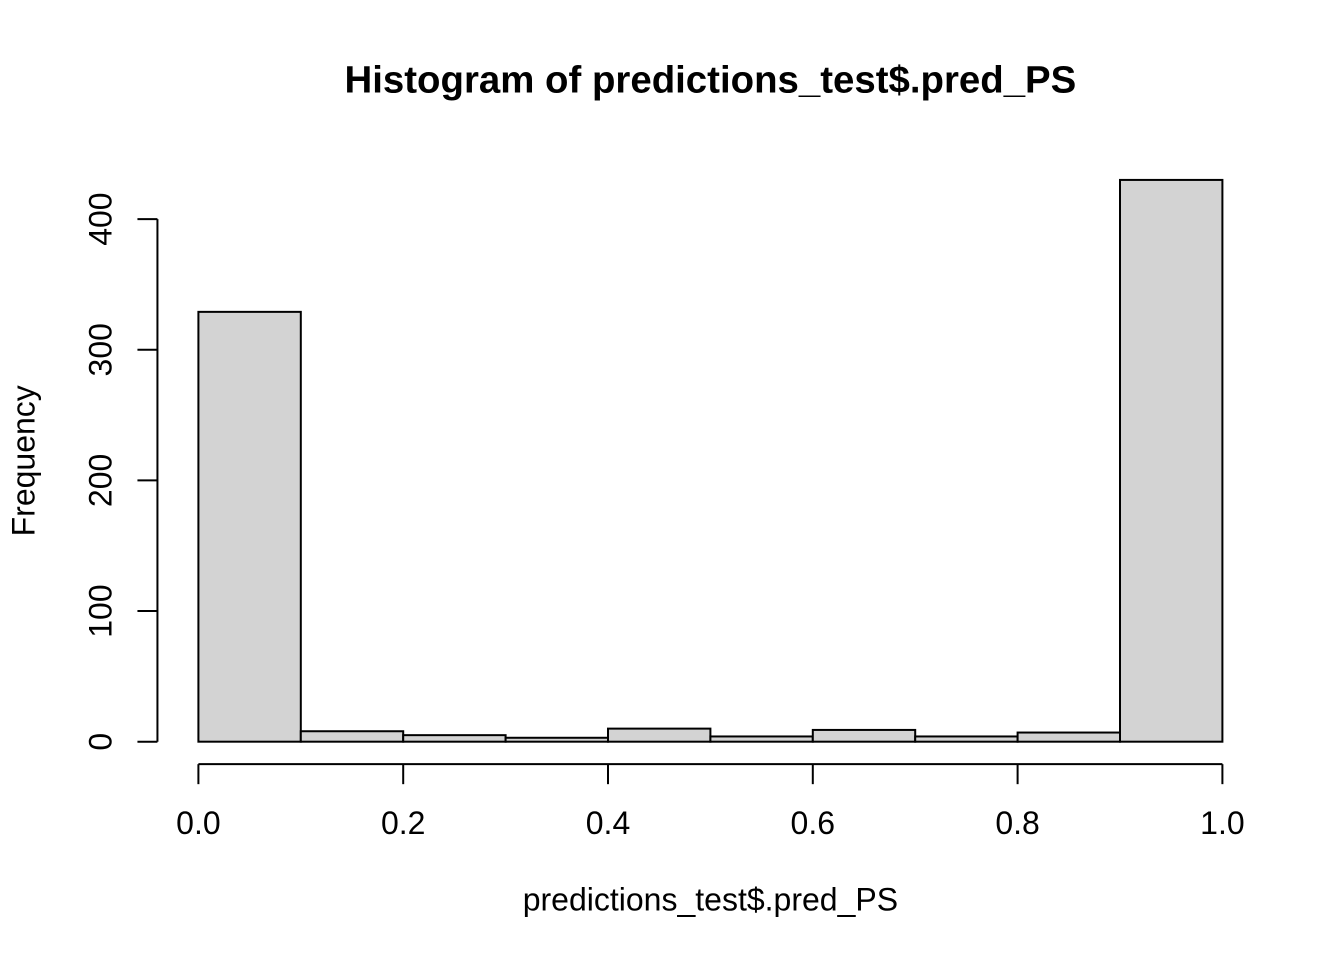 The width and height of the screenshot is (1344, 960). I want to click on svg-text: 0.8, so click(1017, 823).